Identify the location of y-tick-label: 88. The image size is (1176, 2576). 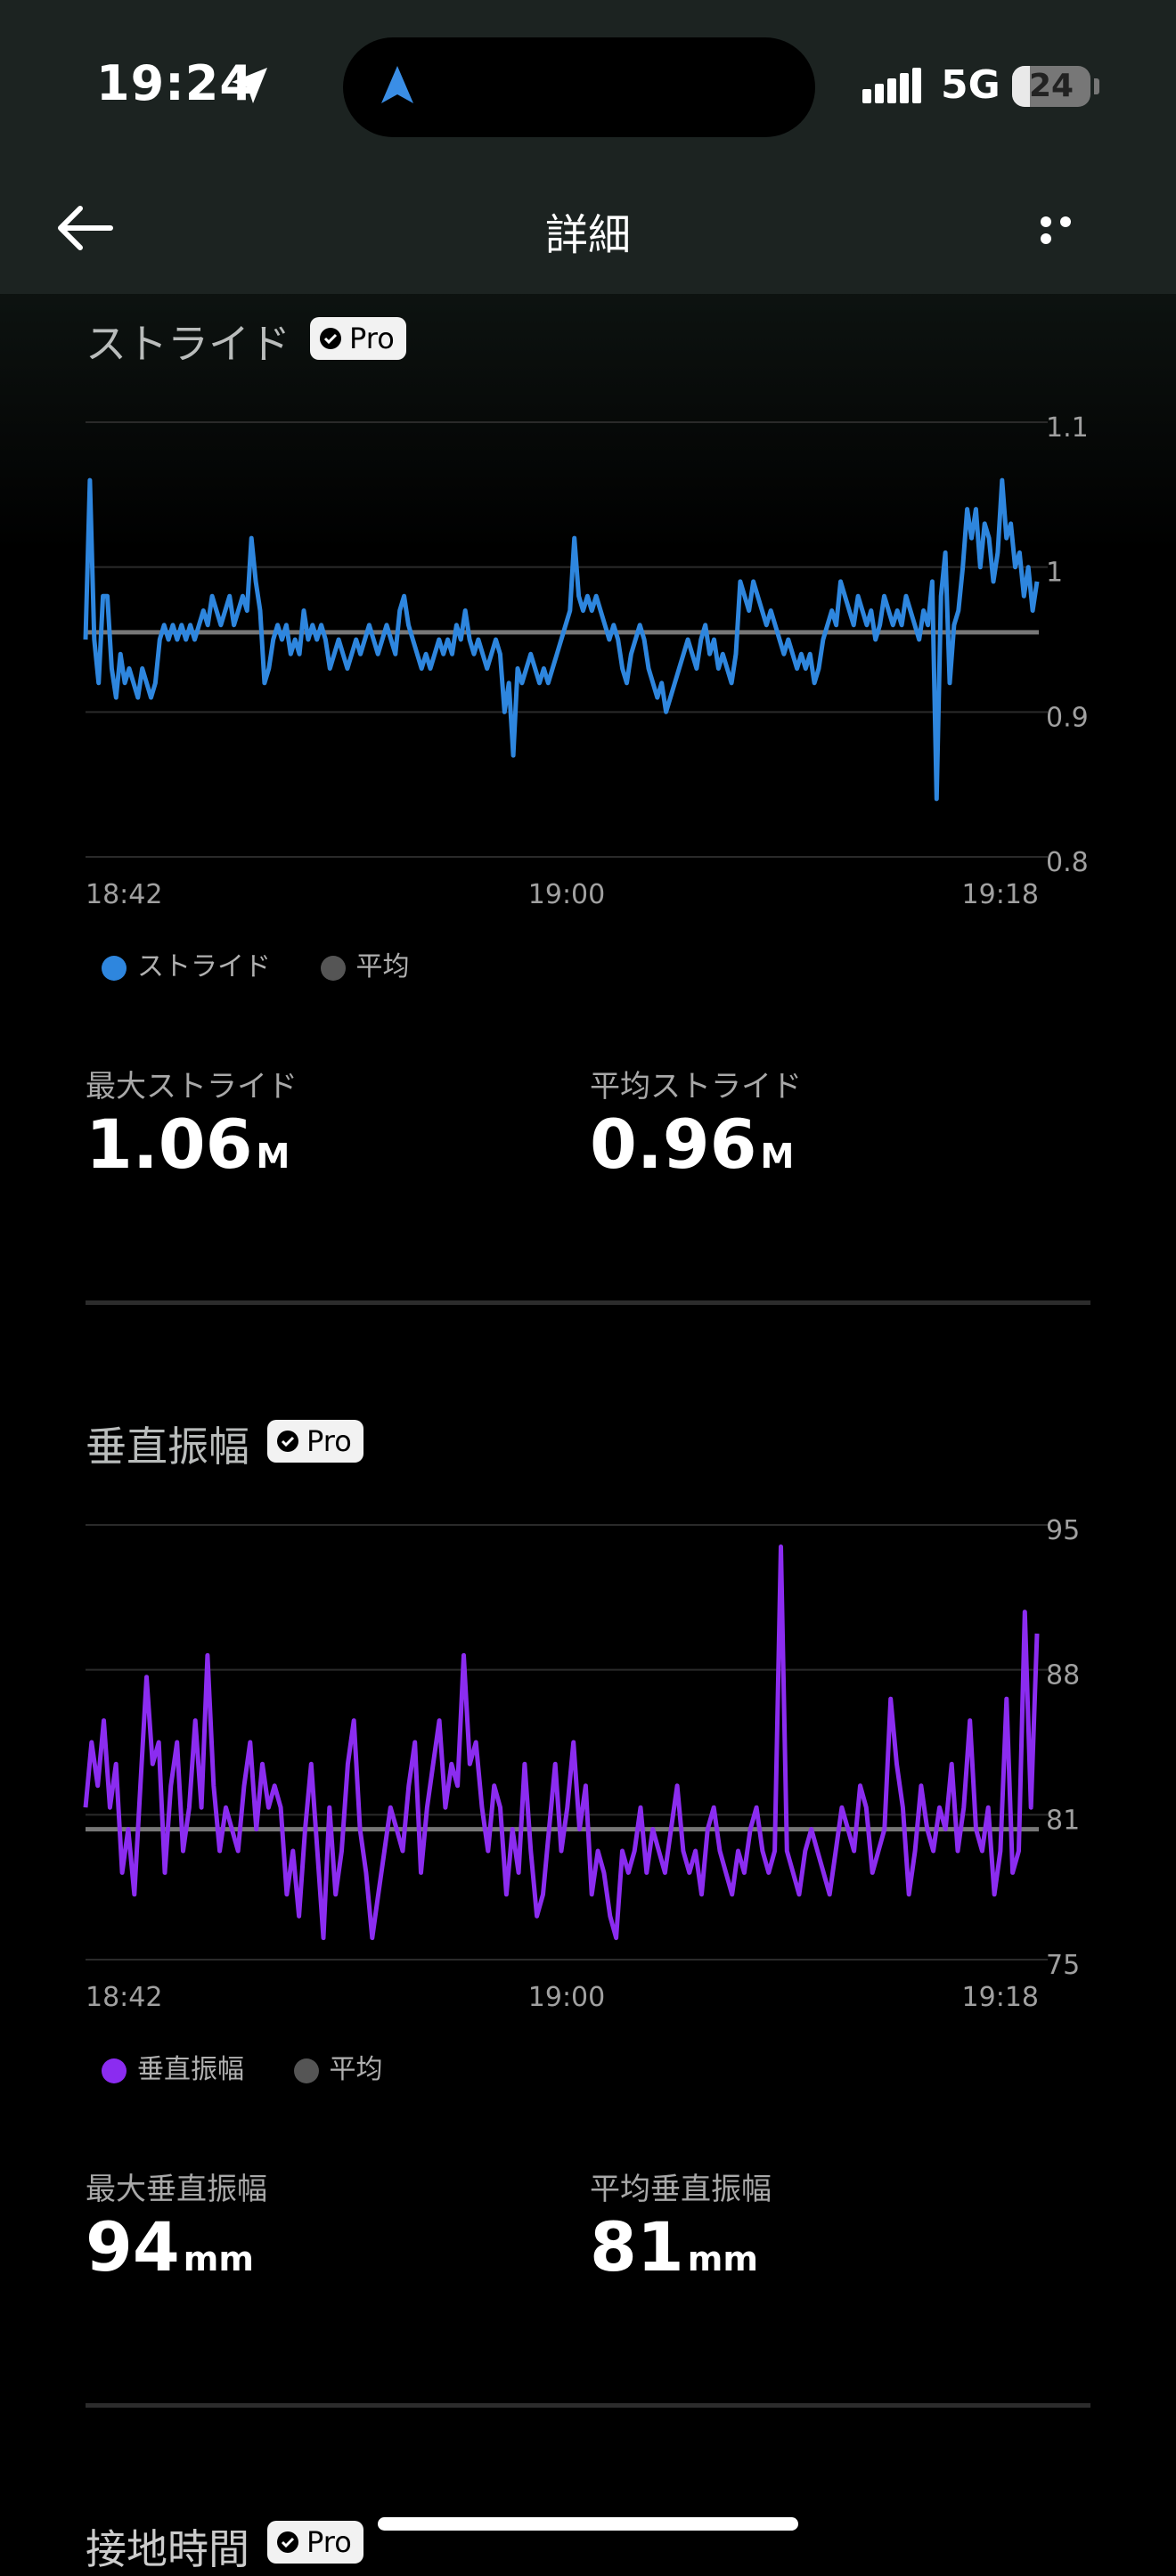
(1063, 1676).